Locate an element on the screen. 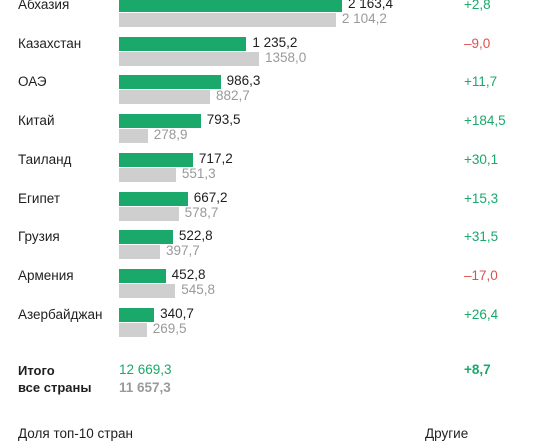 The height and width of the screenshot is (441, 544). value-label-previous: 1358,0 is located at coordinates (285, 57).